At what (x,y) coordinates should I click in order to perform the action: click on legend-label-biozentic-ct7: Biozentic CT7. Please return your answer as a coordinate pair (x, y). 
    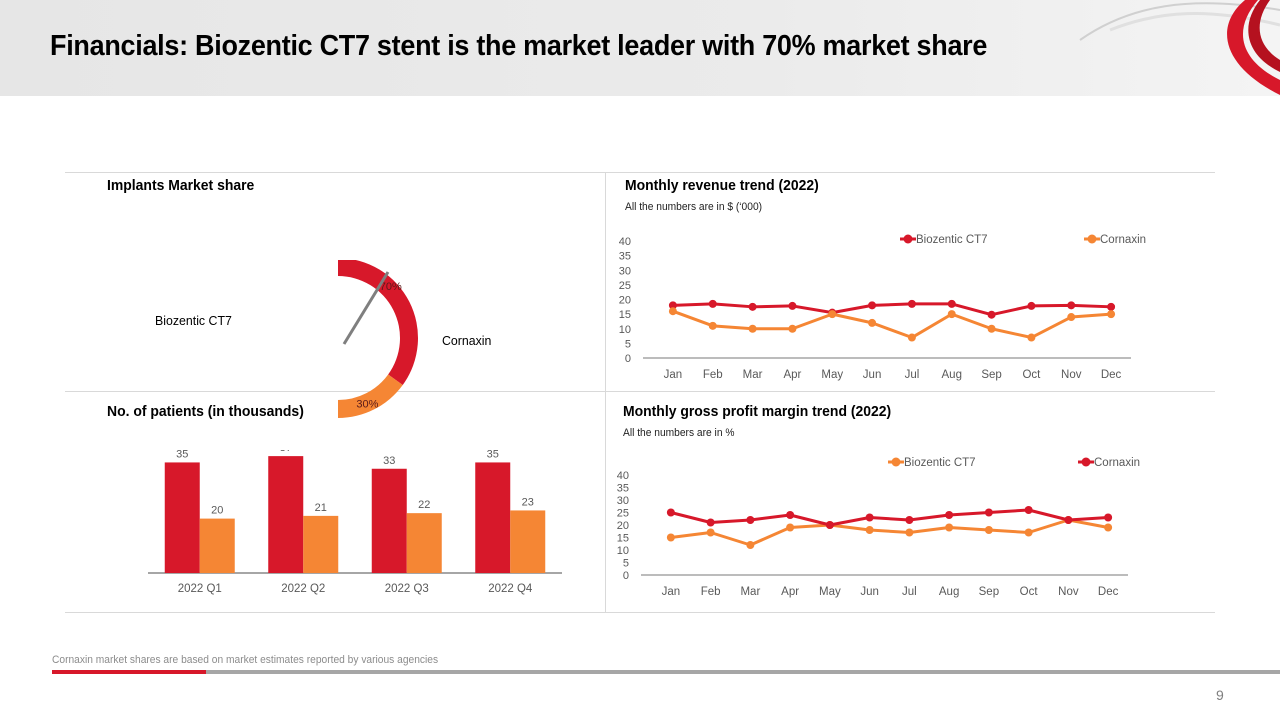
    Looking at the image, I should click on (952, 240).